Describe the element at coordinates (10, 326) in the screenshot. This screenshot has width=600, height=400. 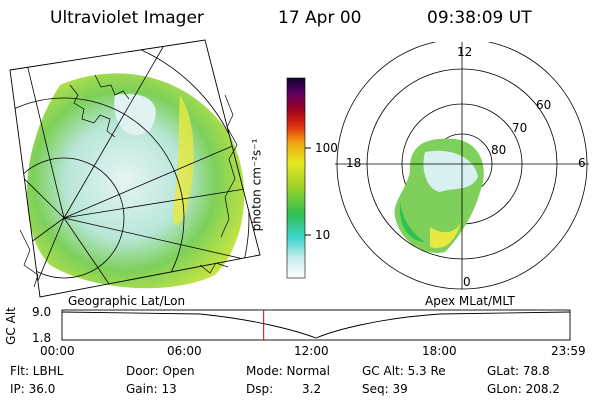
I see `alt-axis-label: GC Alt` at that location.